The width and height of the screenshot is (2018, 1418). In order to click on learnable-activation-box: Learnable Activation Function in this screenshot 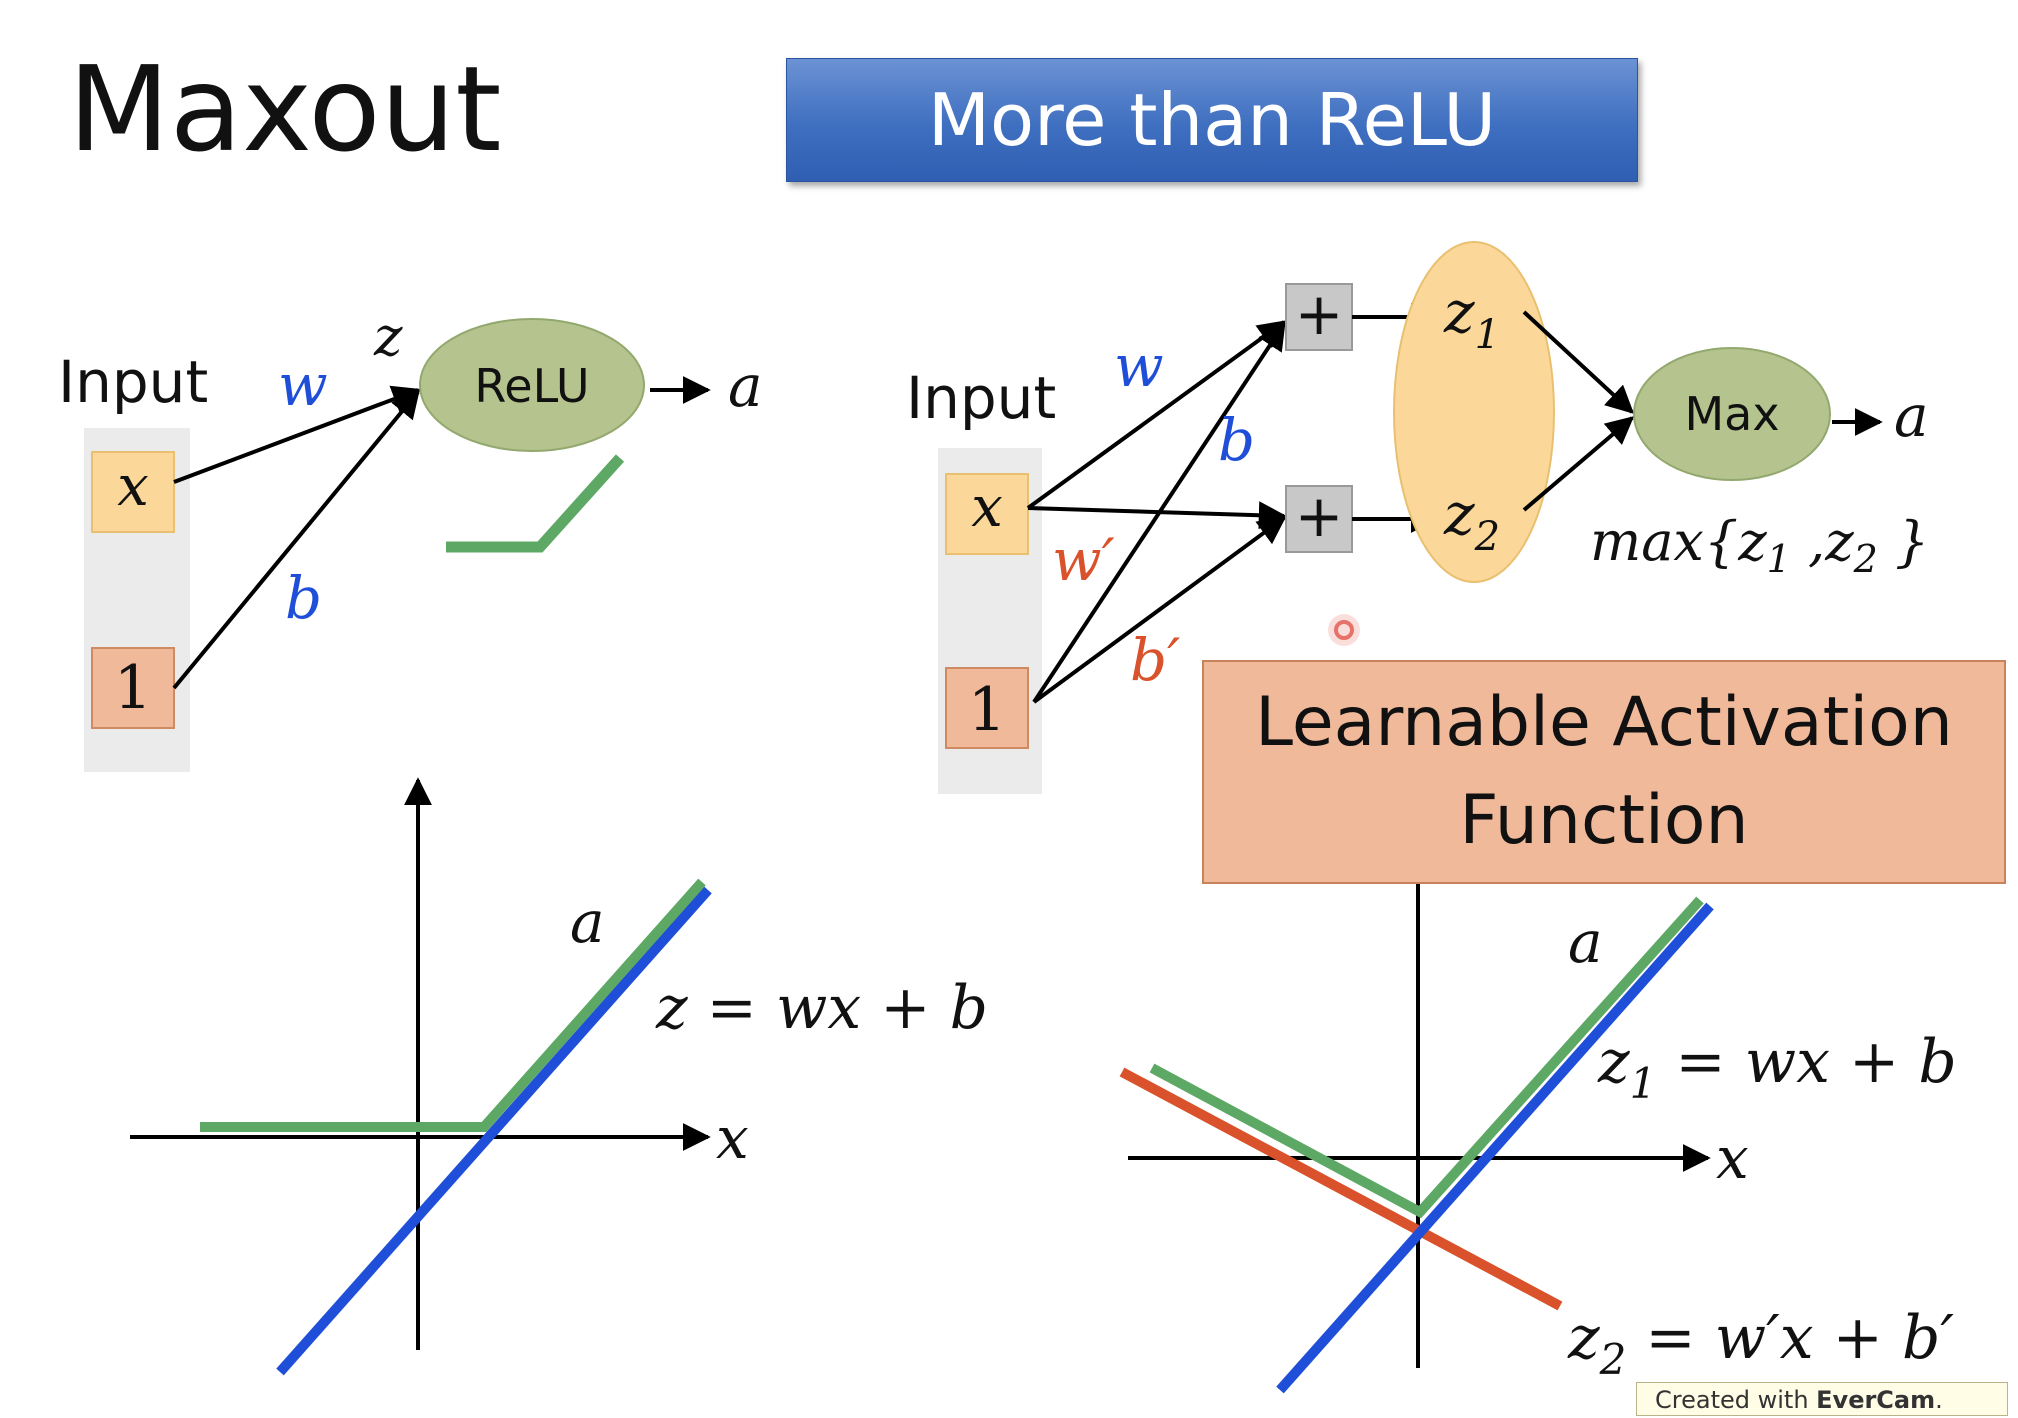, I will do `click(1604, 772)`.